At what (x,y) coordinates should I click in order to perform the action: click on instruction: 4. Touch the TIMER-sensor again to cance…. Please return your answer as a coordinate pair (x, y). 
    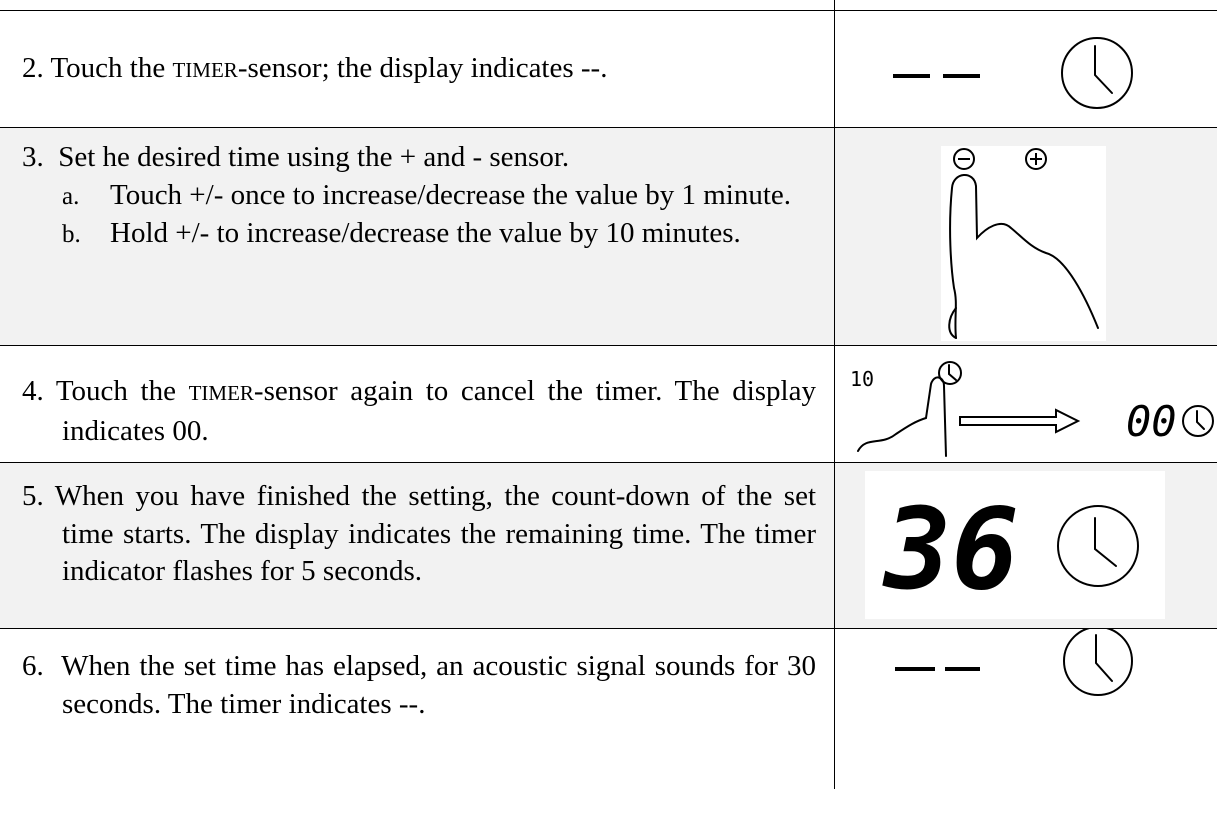
    Looking at the image, I should click on (417, 404).